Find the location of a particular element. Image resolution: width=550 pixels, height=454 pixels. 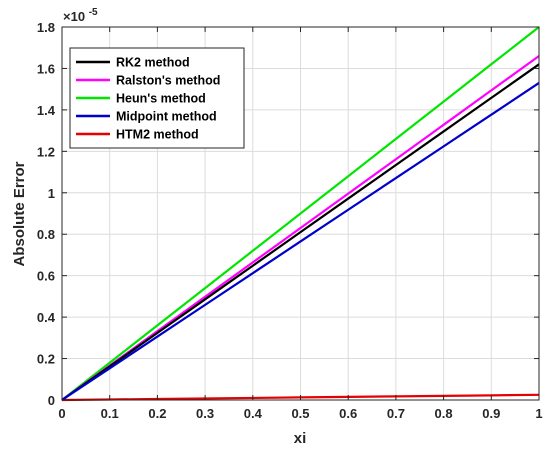

legend-label-rk2-method: RK2 method is located at coordinates (153, 63).